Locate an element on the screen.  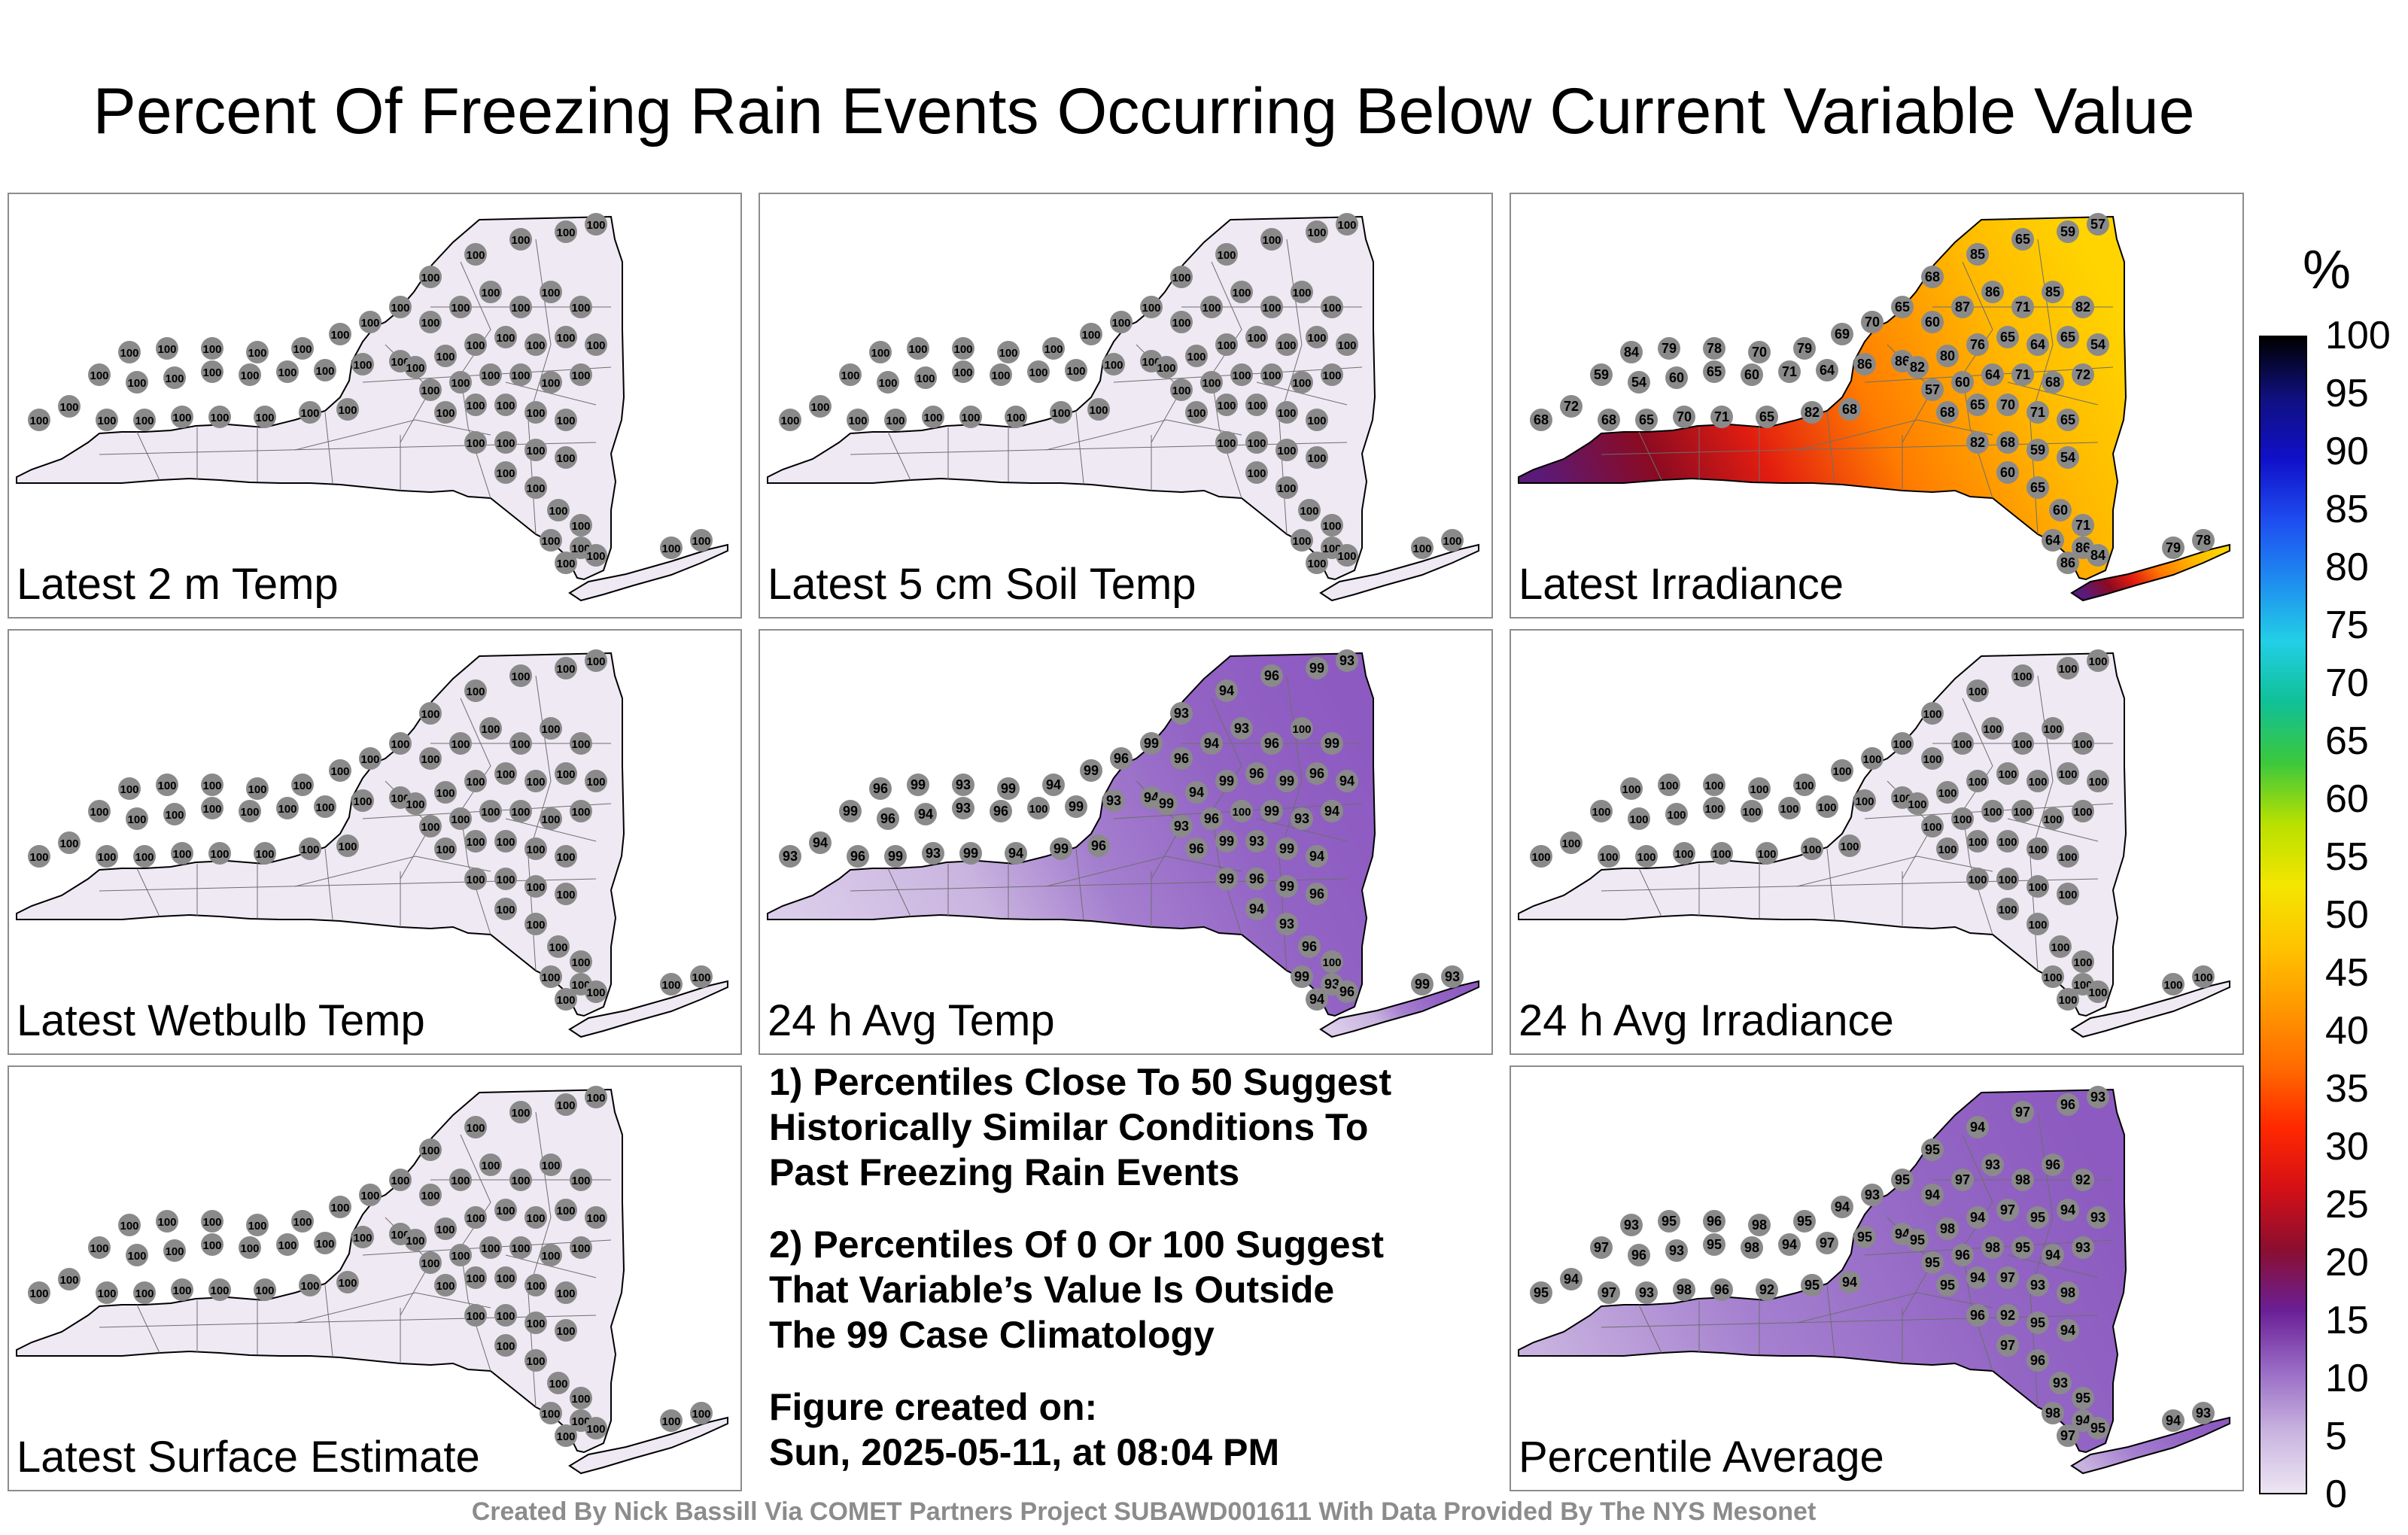
station-marker: 59 is located at coordinates (2068, 231).